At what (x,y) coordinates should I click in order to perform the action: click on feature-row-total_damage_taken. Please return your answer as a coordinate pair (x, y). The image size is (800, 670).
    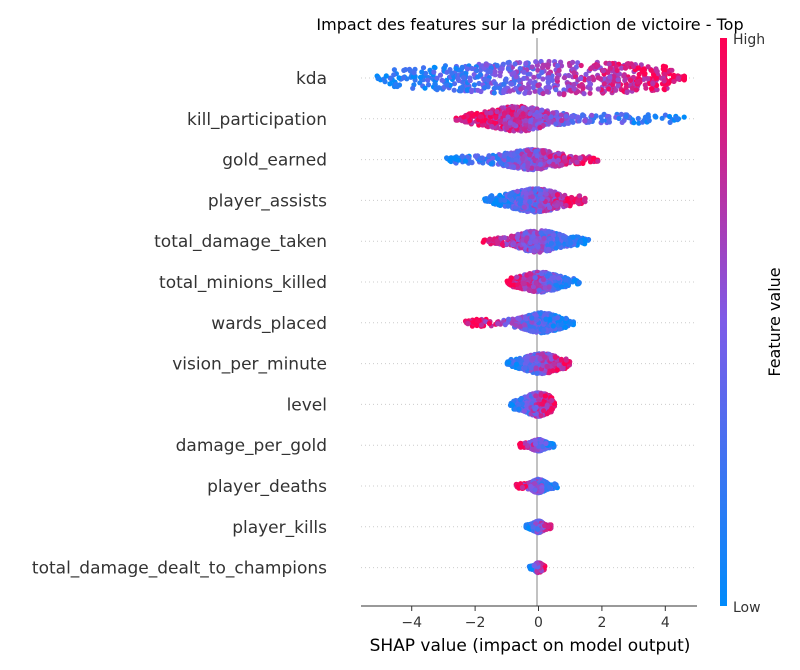
    Looking at the image, I should click on (536, 241).